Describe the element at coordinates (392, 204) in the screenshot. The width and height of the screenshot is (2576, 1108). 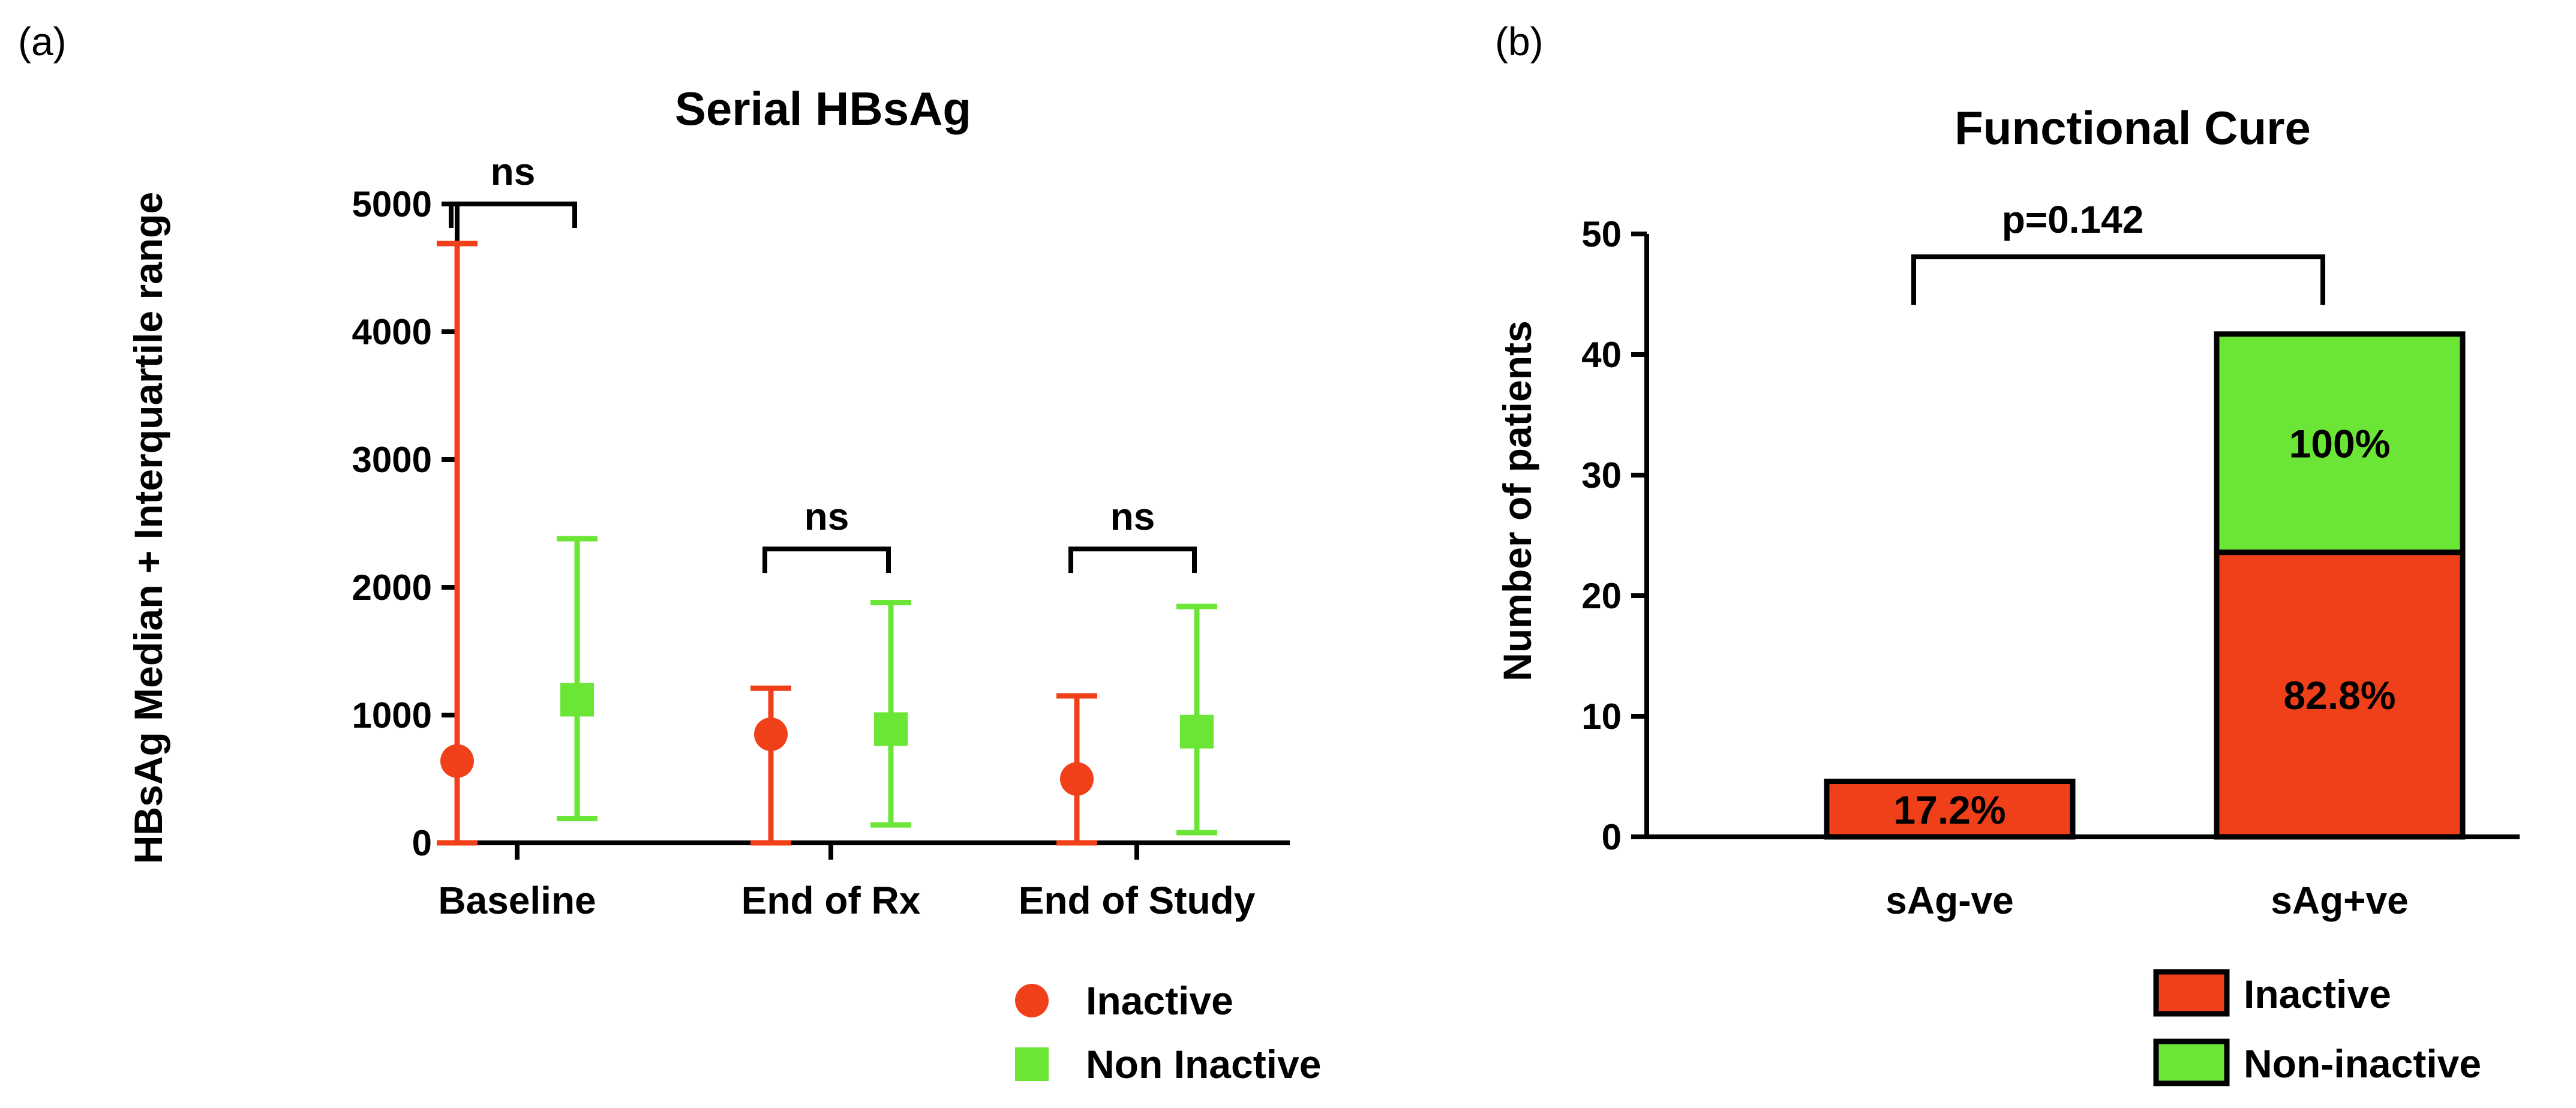
I see `chart-a-y-tick-label: 5000` at that location.